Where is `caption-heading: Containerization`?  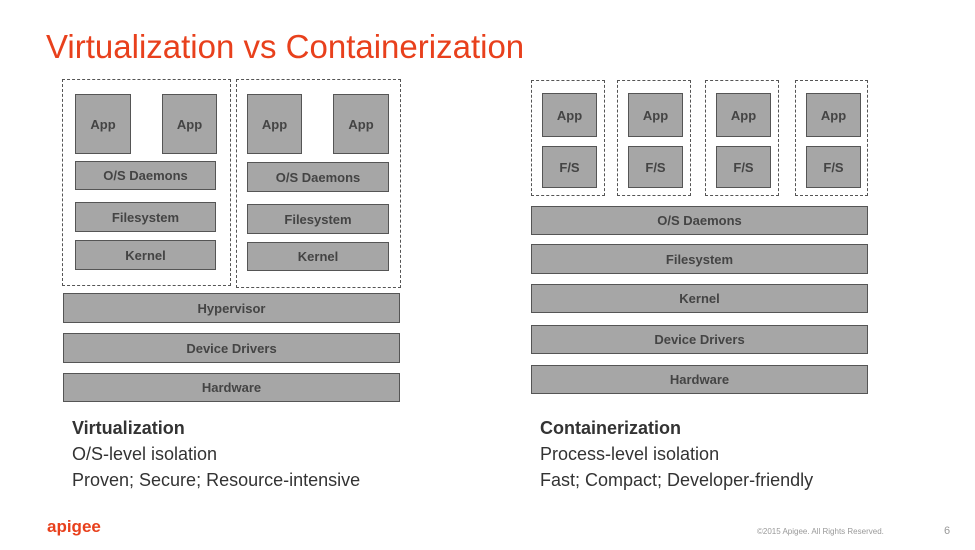
caption-heading: Containerization is located at coordinates (611, 428).